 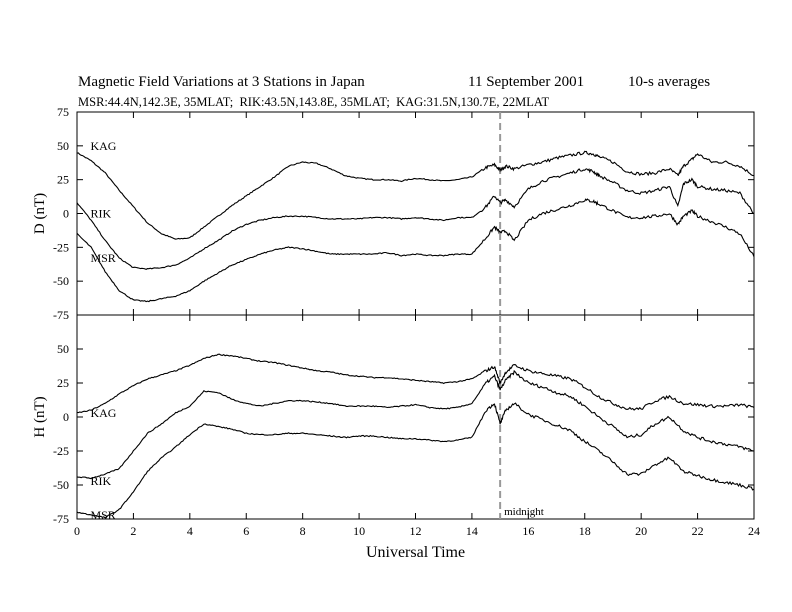 What do you see at coordinates (585, 531) in the screenshot?
I see `x-tick-label: 18` at bounding box center [585, 531].